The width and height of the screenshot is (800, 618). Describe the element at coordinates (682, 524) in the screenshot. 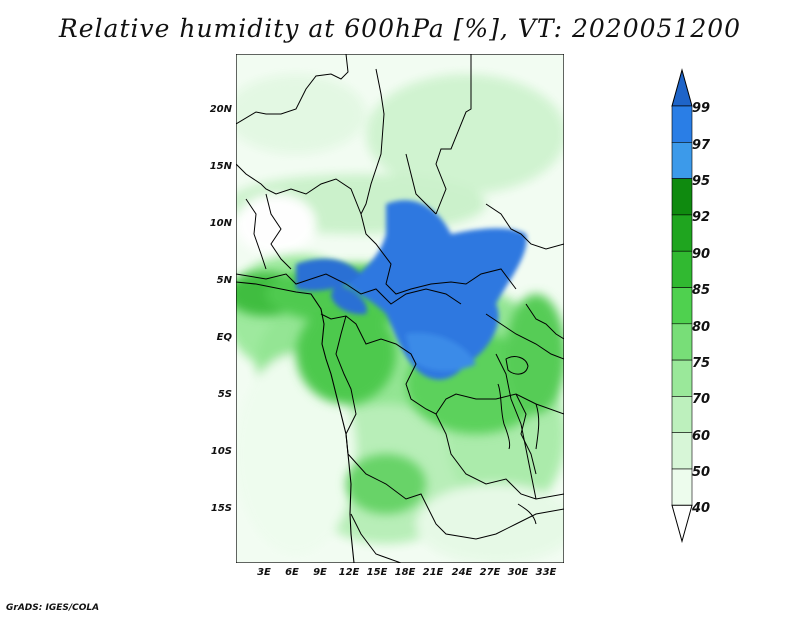

I see `colorbar-bottom-arrow` at that location.